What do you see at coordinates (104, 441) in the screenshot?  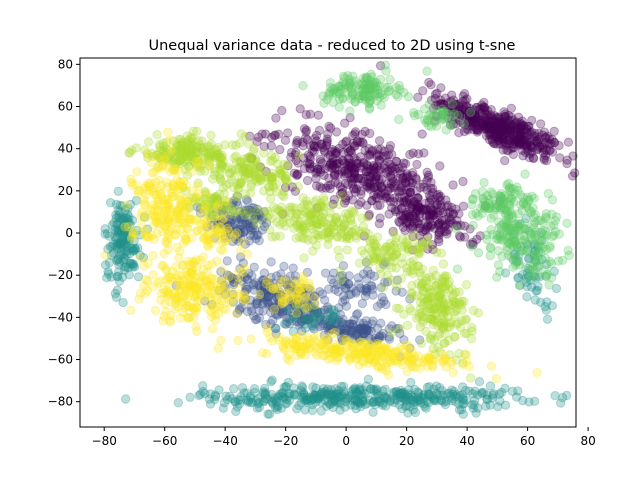 I see `x-tick-label: −80` at bounding box center [104, 441].